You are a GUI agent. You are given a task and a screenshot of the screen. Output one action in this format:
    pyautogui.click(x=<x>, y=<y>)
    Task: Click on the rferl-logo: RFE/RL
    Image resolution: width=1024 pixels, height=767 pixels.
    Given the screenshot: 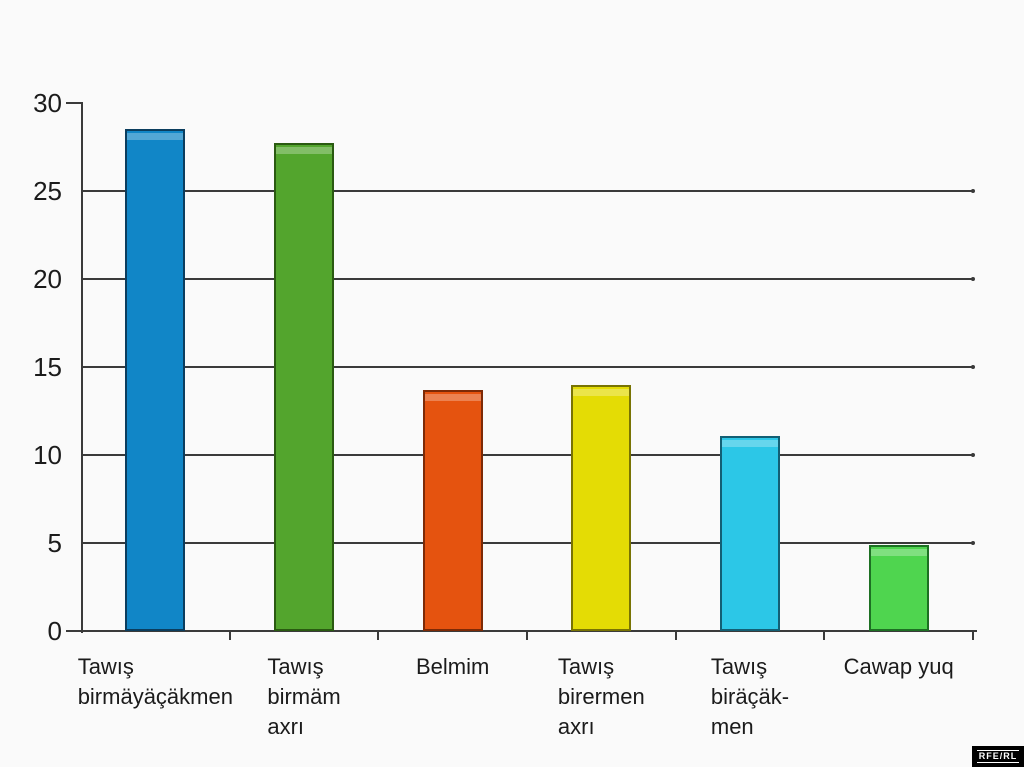 What is the action you would take?
    pyautogui.click(x=998, y=756)
    